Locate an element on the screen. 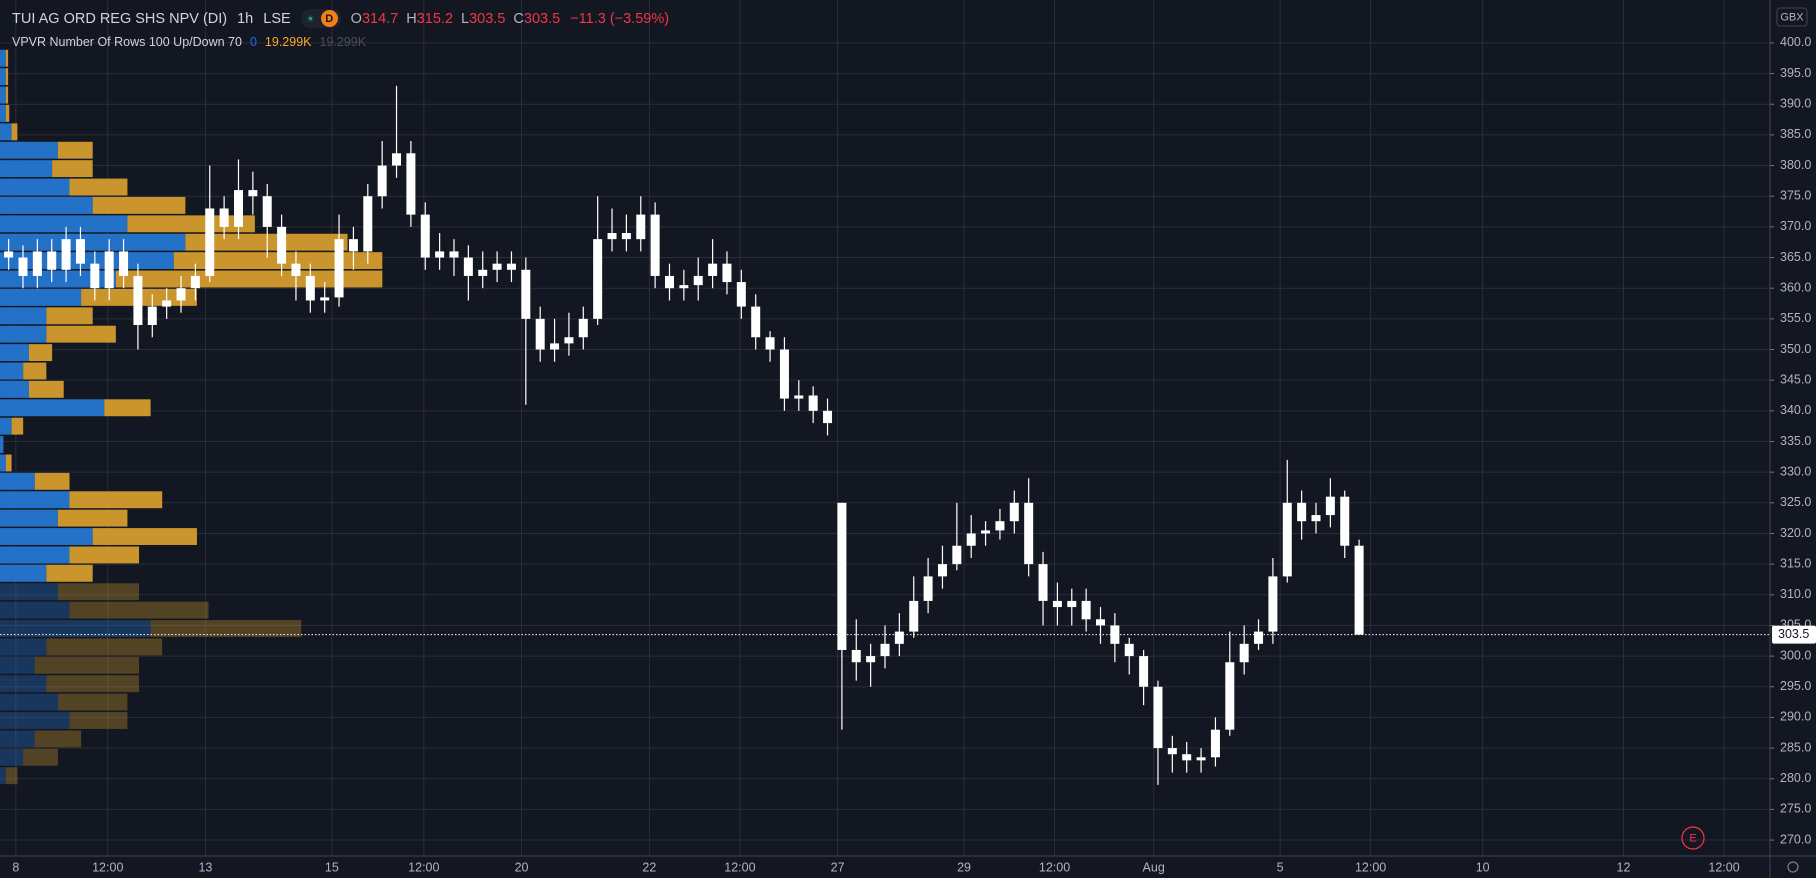 This screenshot has height=878, width=1816. y-tick-label: 315.0 is located at coordinates (1795, 563).